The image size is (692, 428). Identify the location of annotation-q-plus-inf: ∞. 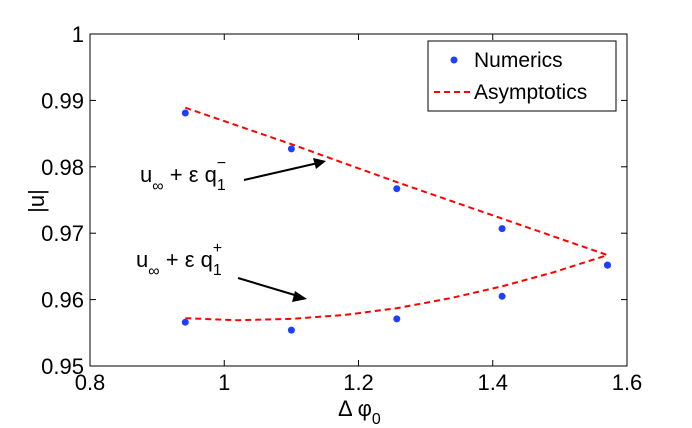
(153, 271).